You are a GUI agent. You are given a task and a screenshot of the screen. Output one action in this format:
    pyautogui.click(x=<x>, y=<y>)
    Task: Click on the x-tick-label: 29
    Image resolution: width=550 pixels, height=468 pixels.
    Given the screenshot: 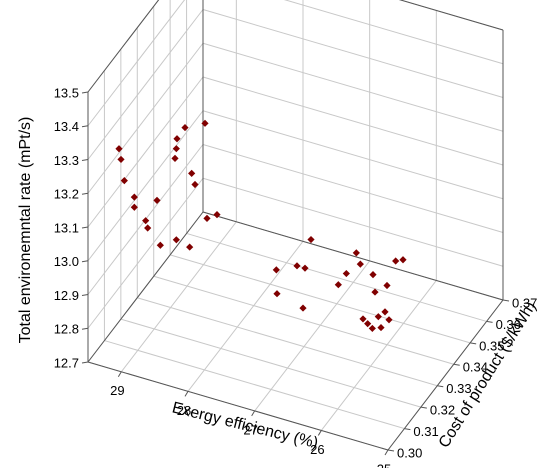 What is the action you would take?
    pyautogui.click(x=117, y=390)
    